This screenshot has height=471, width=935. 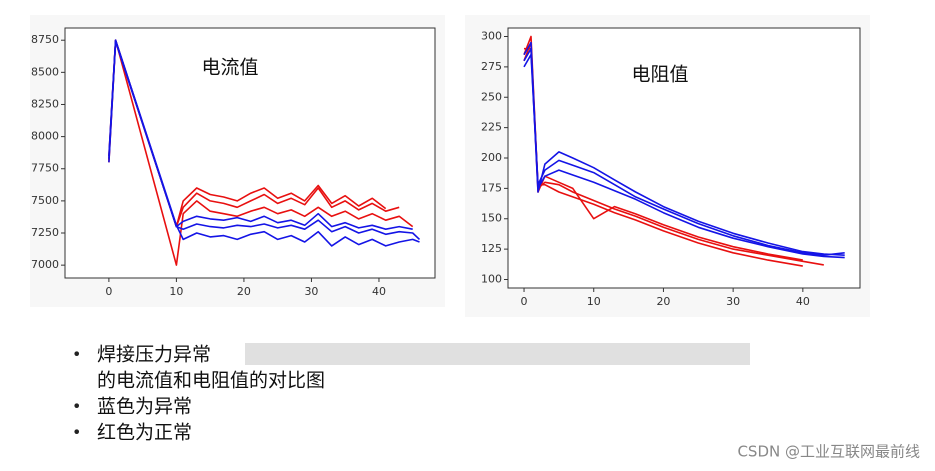 I want to click on y-tick-label: 7750, so click(x=45, y=168).